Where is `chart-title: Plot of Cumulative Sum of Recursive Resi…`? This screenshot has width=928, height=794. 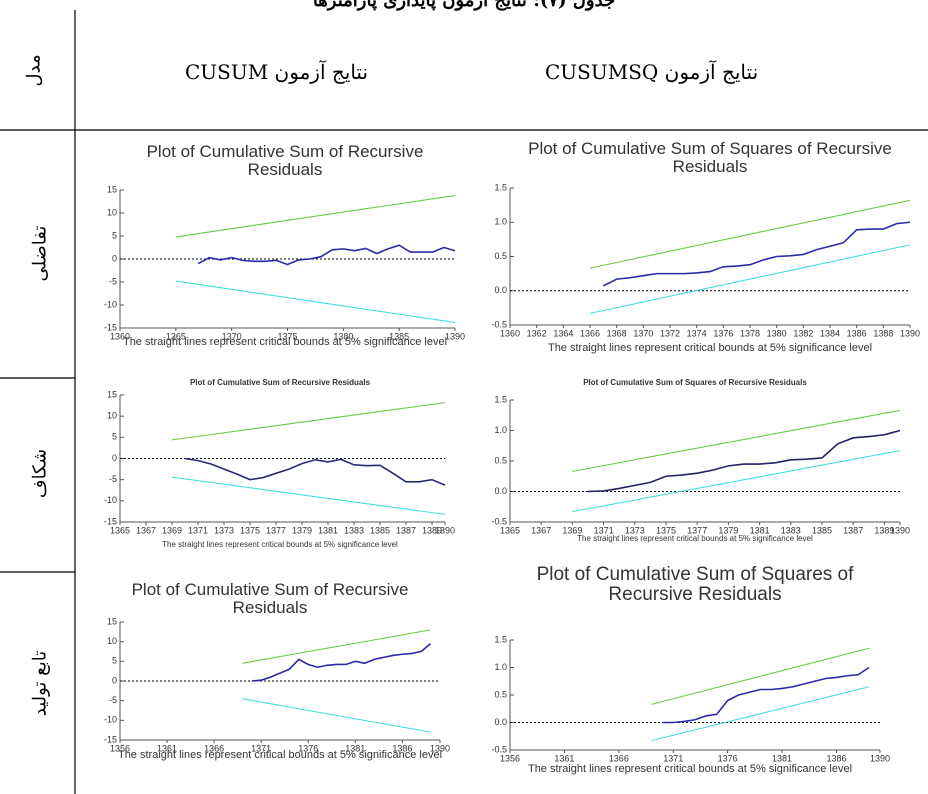 chart-title: Plot of Cumulative Sum of Recursive Resi… is located at coordinates (280, 382).